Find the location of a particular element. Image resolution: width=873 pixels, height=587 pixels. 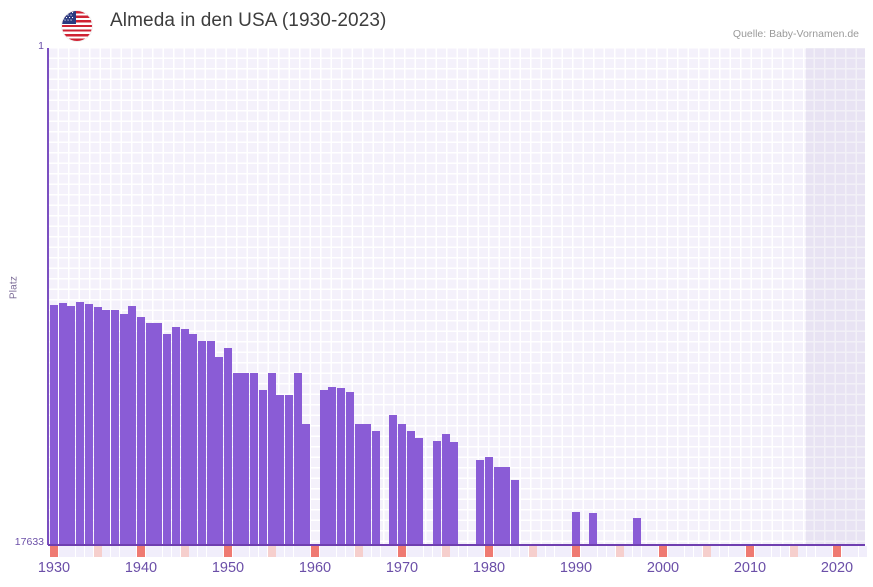

flag-canton is located at coordinates (69, 17).